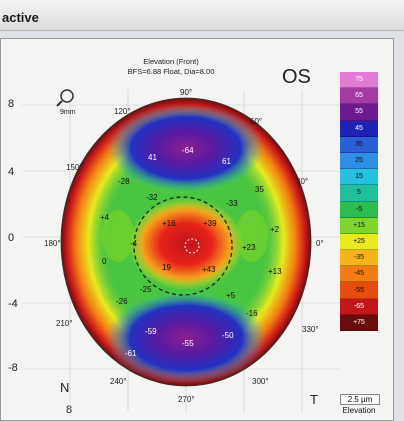 The height and width of the screenshot is (421, 404). Describe the element at coordinates (202, 15) in the screenshot. I see `window-titlebar: active` at that location.